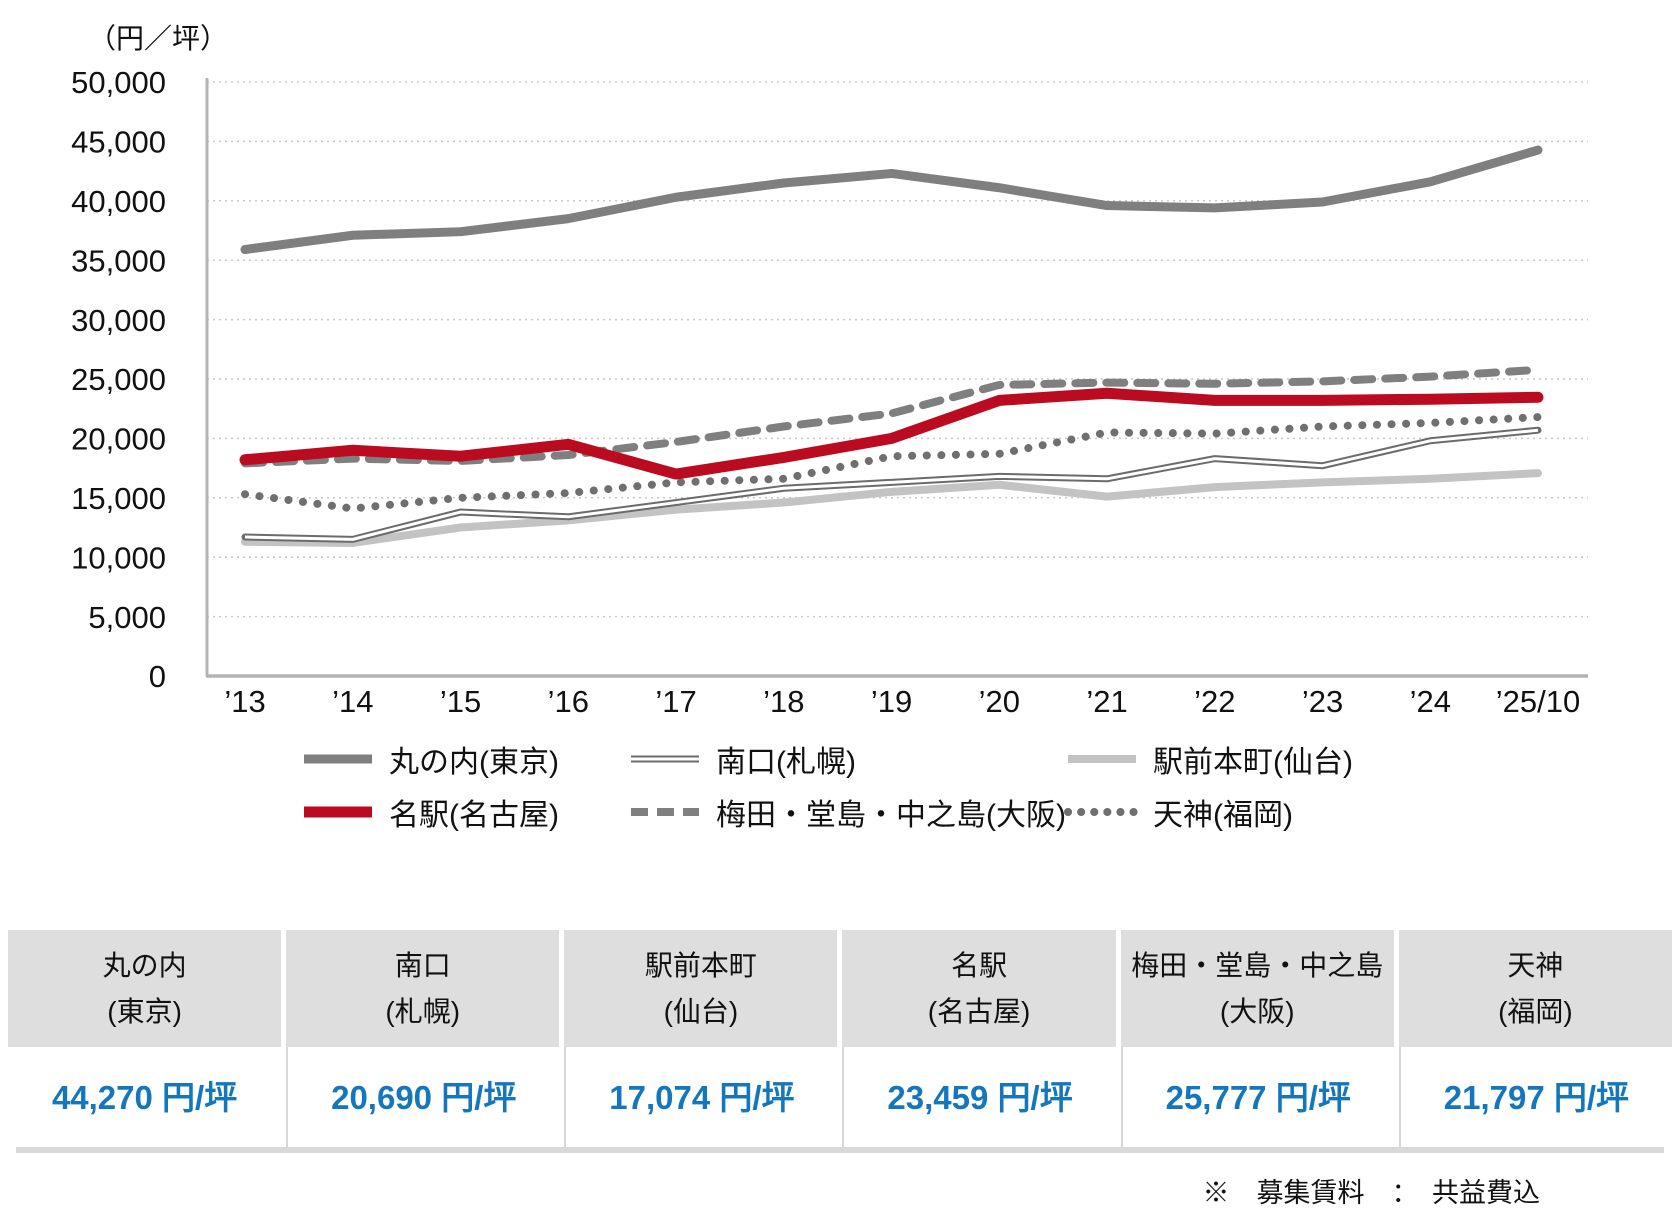 This screenshot has width=1680, height=1220. Describe the element at coordinates (1322, 701) in the screenshot. I see `svg-text: ’23` at that location.